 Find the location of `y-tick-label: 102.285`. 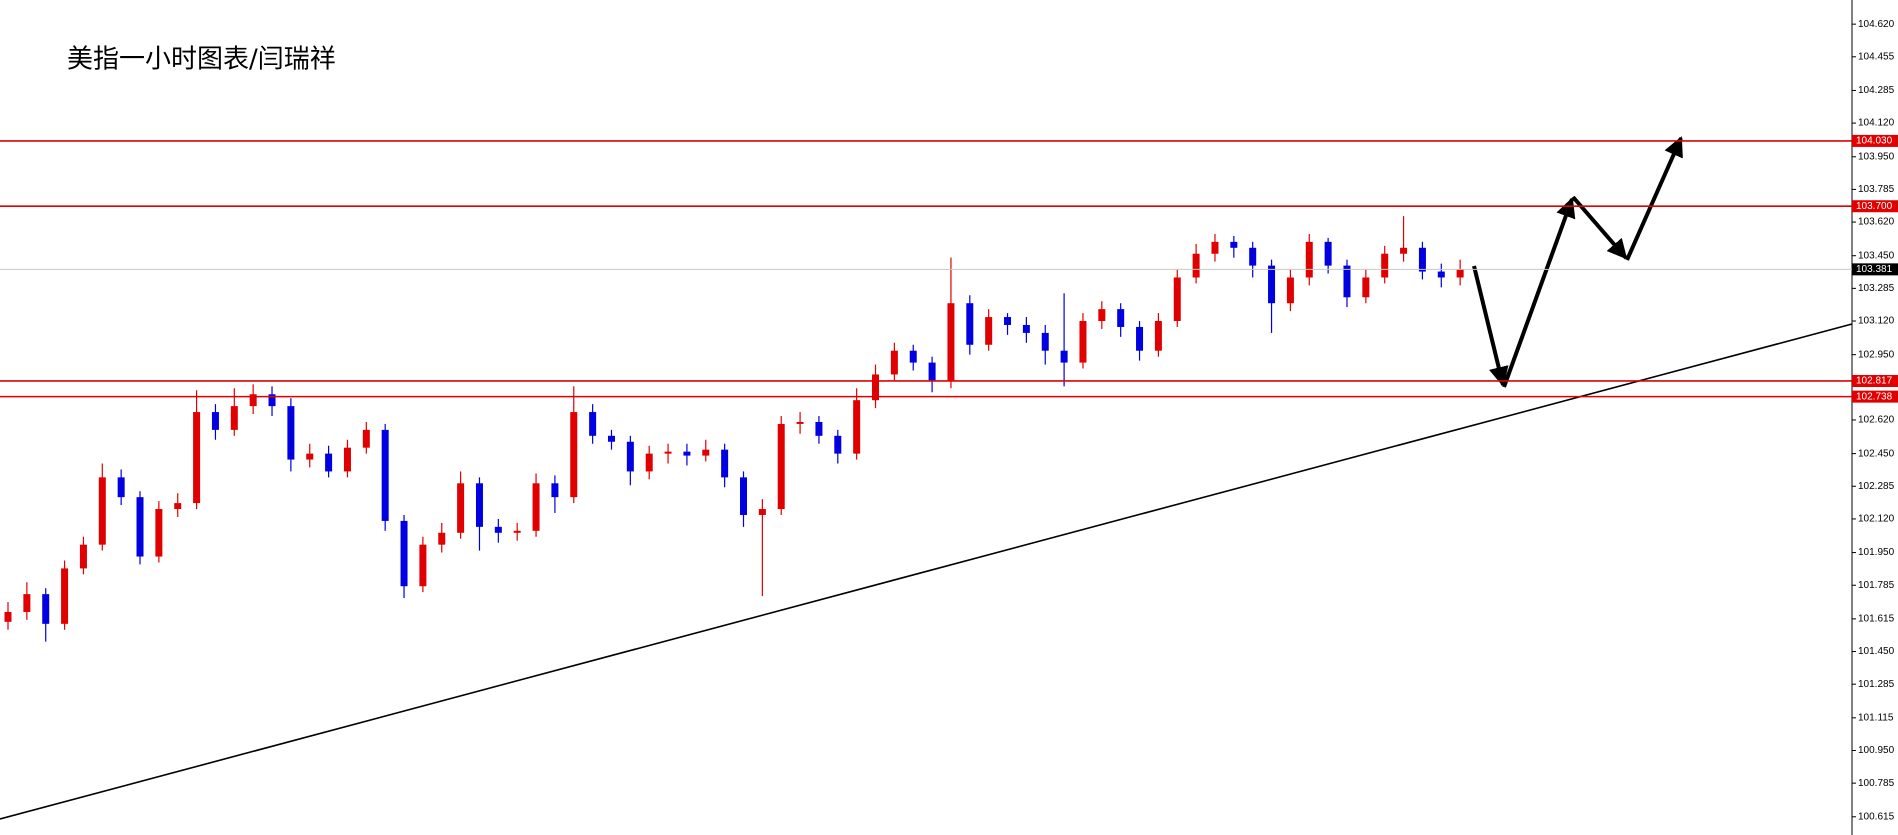

y-tick-label: 102.285 is located at coordinates (1876, 486).